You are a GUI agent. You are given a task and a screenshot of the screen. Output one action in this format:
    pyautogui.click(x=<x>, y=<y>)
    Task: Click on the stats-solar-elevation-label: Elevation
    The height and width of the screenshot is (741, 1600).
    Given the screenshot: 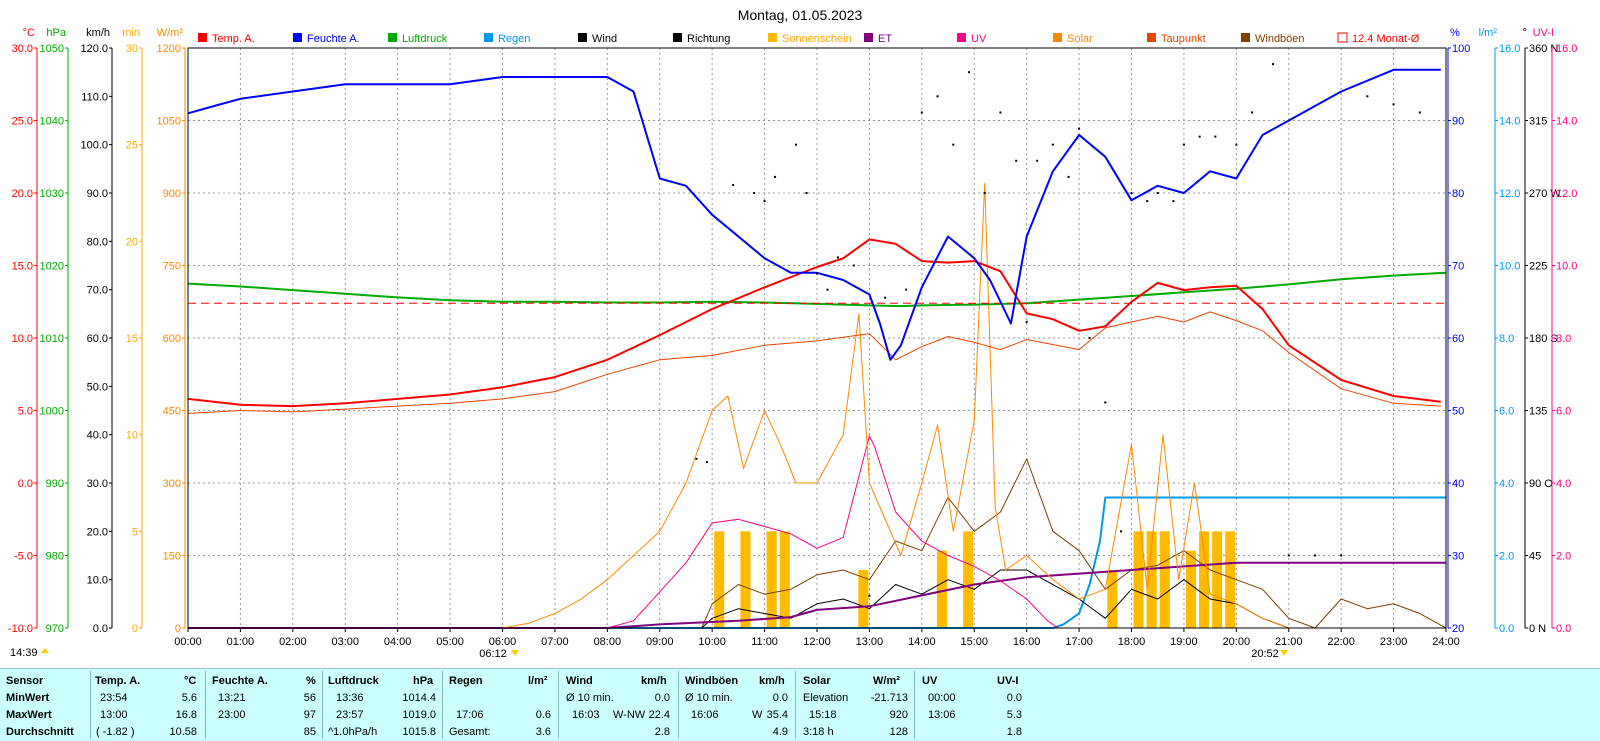 What is the action you would take?
    pyautogui.click(x=826, y=698)
    